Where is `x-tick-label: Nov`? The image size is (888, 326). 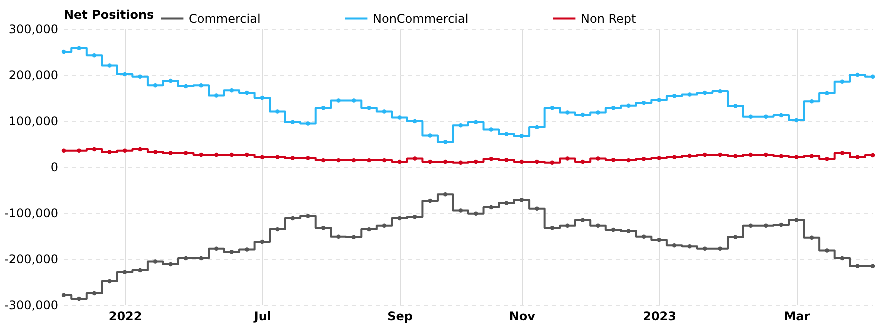 x-tick-label: Nov is located at coordinates (522, 317).